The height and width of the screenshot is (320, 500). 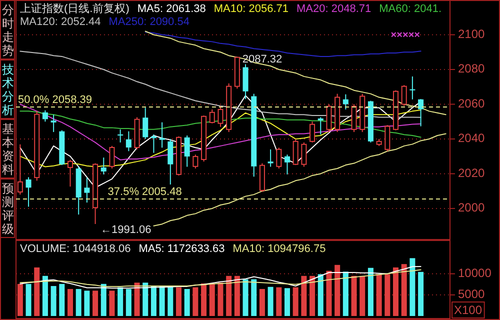 What do you see at coordinates (472, 33) in the screenshot?
I see `y-tick-label: 2100` at bounding box center [472, 33].